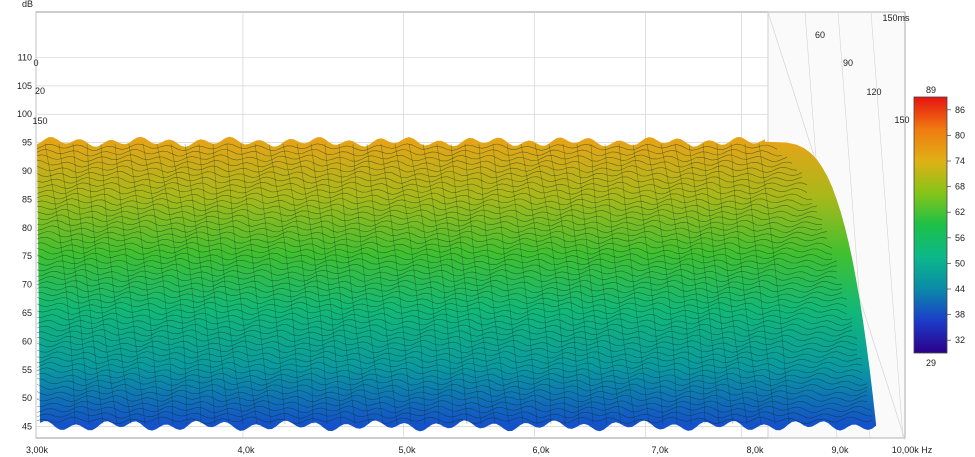 Image resolution: width=975 pixels, height=457 pixels. Describe the element at coordinates (960, 161) in the screenshot. I see `colorbar-tick-label: 74` at that location.